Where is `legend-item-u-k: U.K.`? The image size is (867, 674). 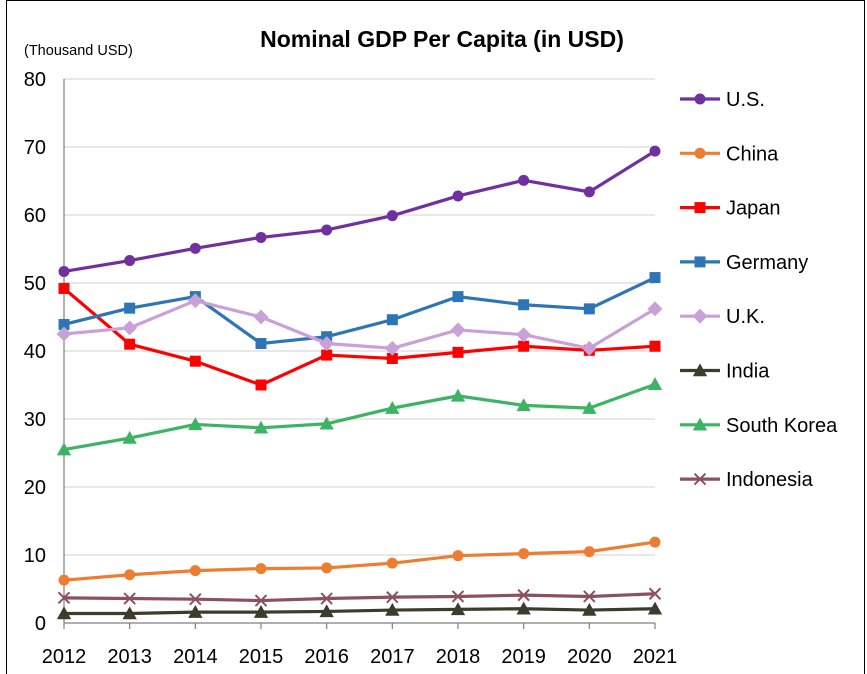 legend-item-u-k: U.K. is located at coordinates (722, 317).